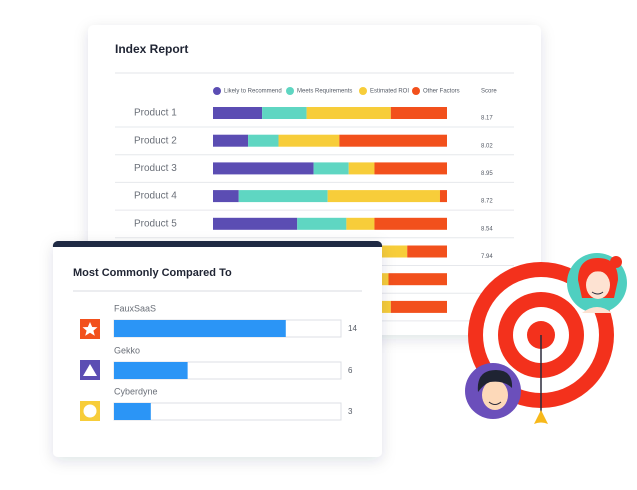 This screenshot has width=637, height=490. Describe the element at coordinates (324, 92) in the screenshot. I see `legend-label: Meets Requirements` at that location.